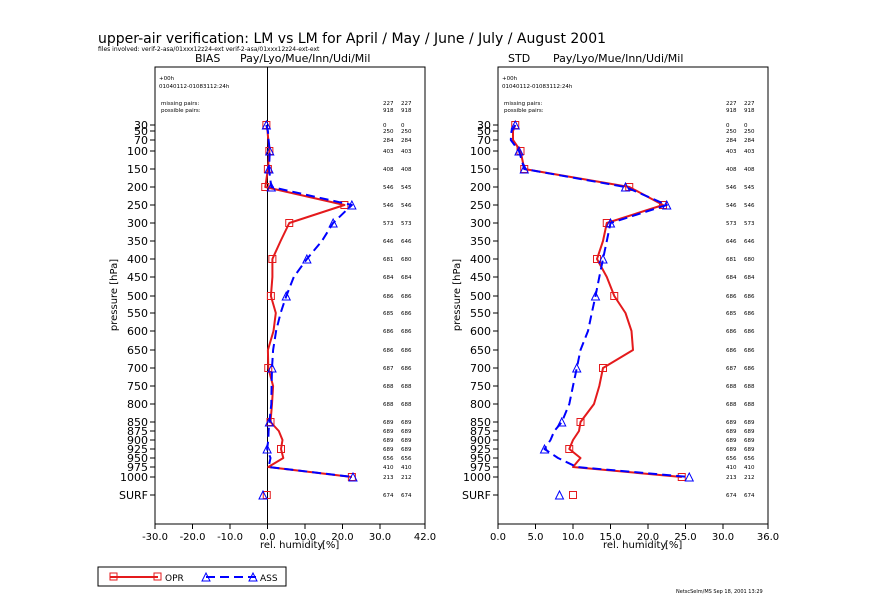 This screenshot has height=612, width=892. I want to click on x-axis-unit: [%], so click(330, 545).